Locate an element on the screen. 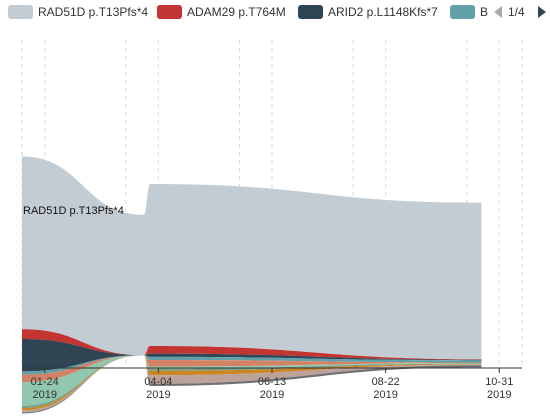  legend-pager: 1/4 is located at coordinates (520, 13).